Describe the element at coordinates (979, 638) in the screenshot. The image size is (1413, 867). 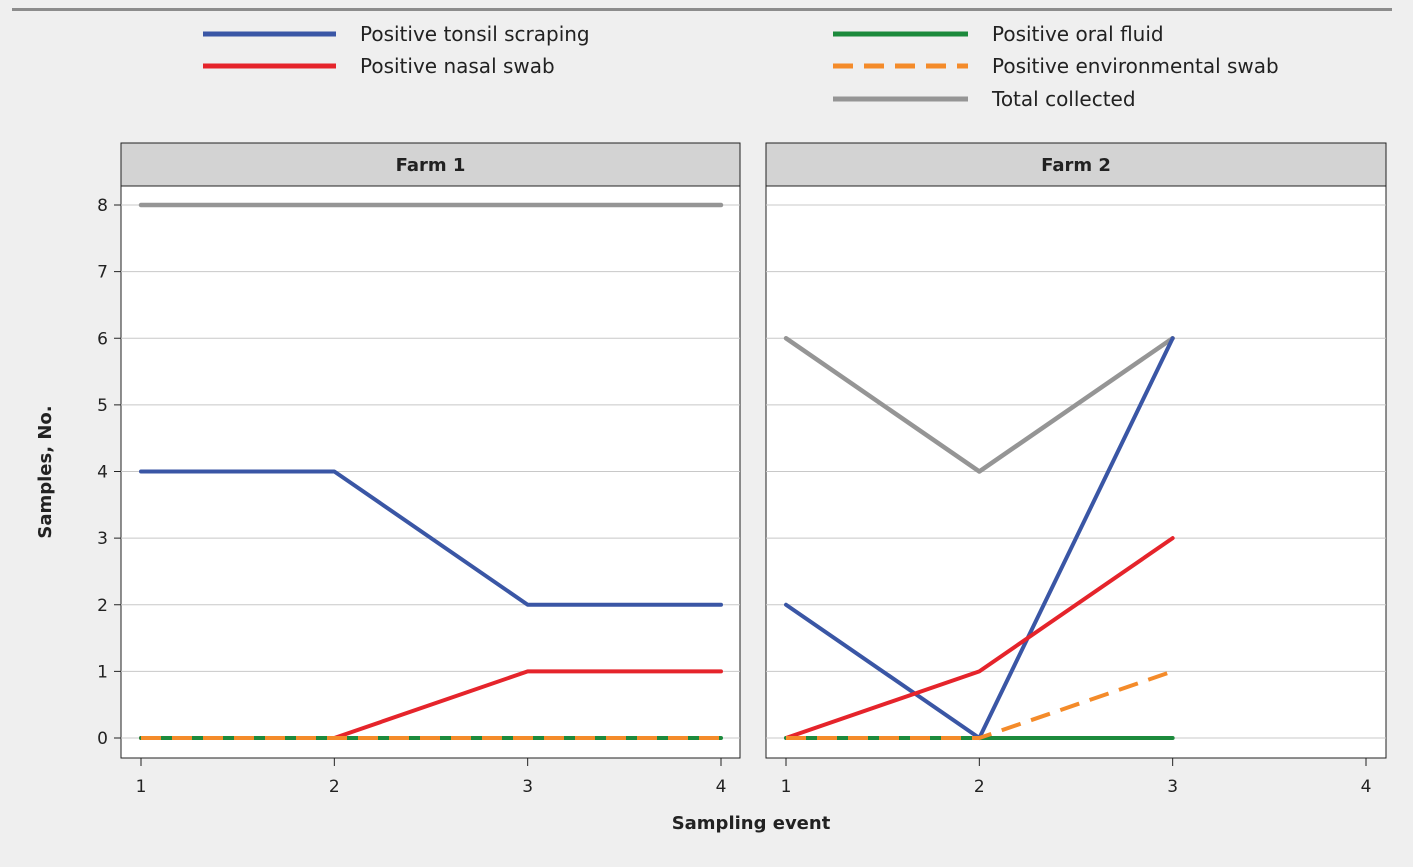
I see `series-line-nasal` at that location.